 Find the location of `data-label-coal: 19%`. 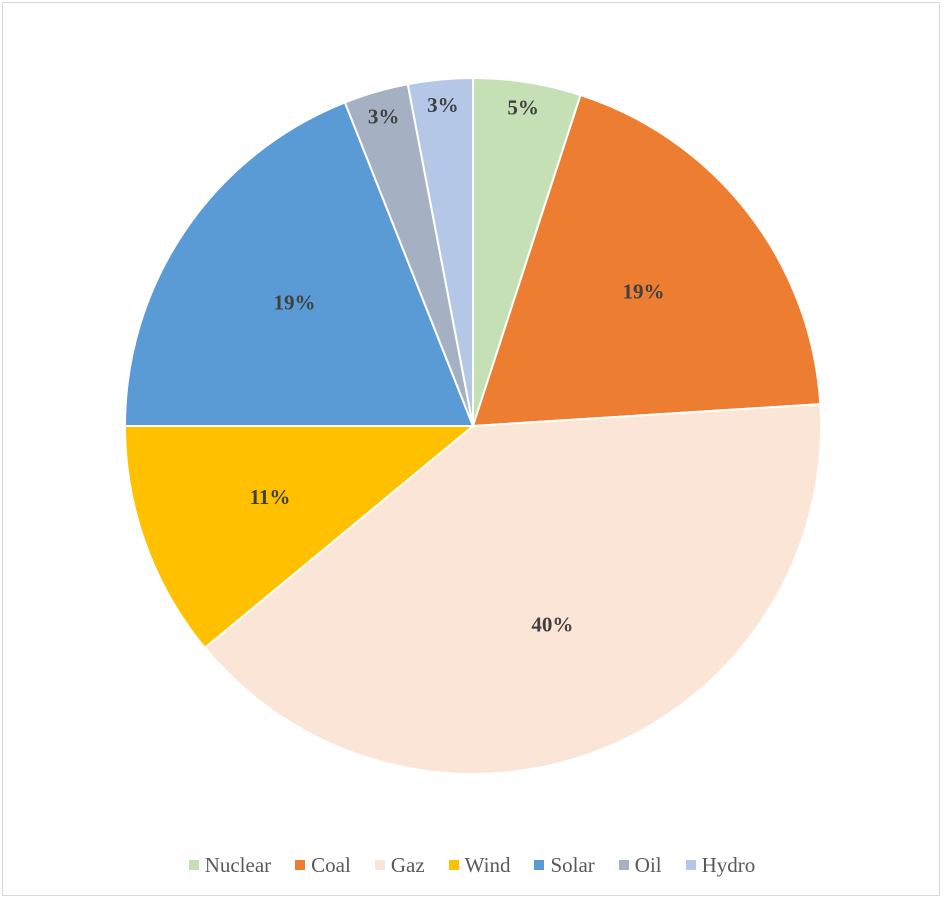

data-label-coal: 19% is located at coordinates (643, 292).